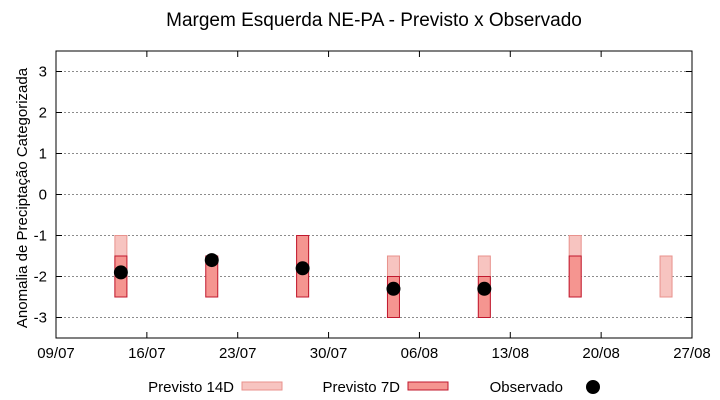  I want to click on x-tick-label: 20/08, so click(601, 353).